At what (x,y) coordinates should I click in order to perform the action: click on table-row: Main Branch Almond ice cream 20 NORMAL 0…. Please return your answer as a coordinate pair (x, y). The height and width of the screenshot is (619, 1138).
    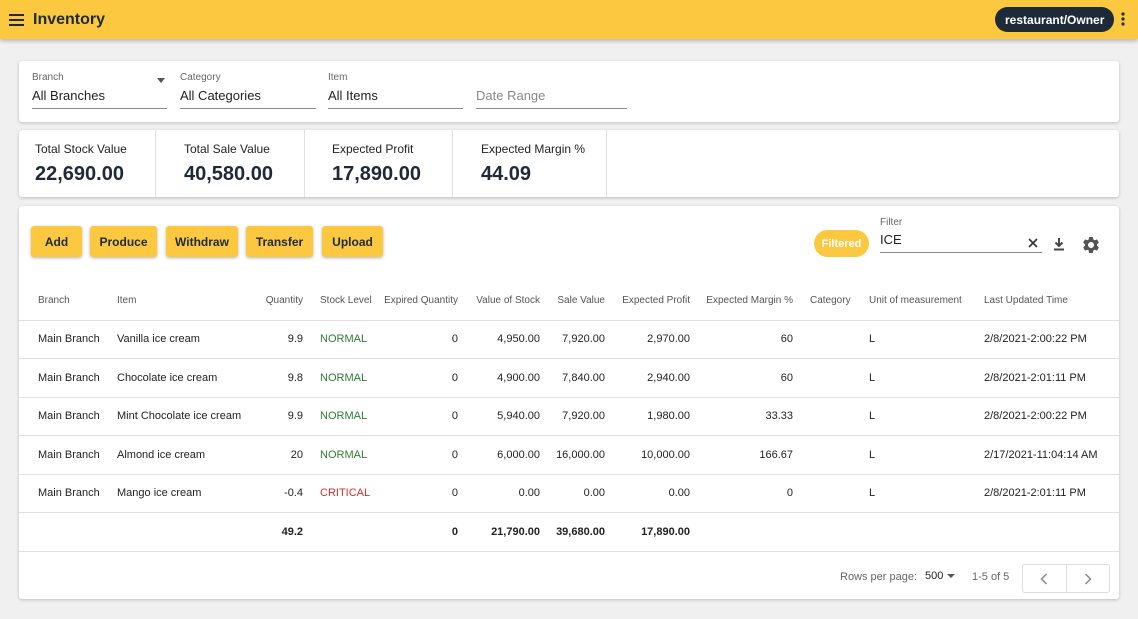
    Looking at the image, I should click on (569, 455).